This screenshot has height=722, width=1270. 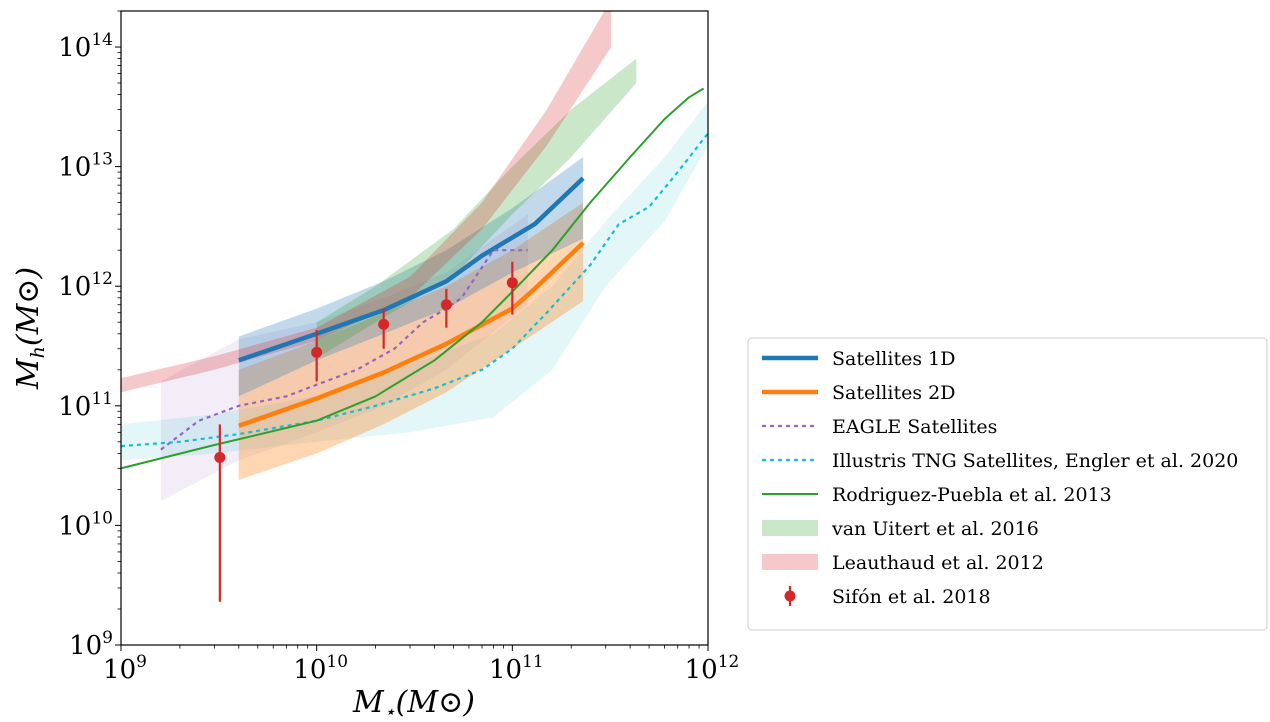 What do you see at coordinates (516, 668) in the screenshot?
I see `x-tick-label: 1011` at bounding box center [516, 668].